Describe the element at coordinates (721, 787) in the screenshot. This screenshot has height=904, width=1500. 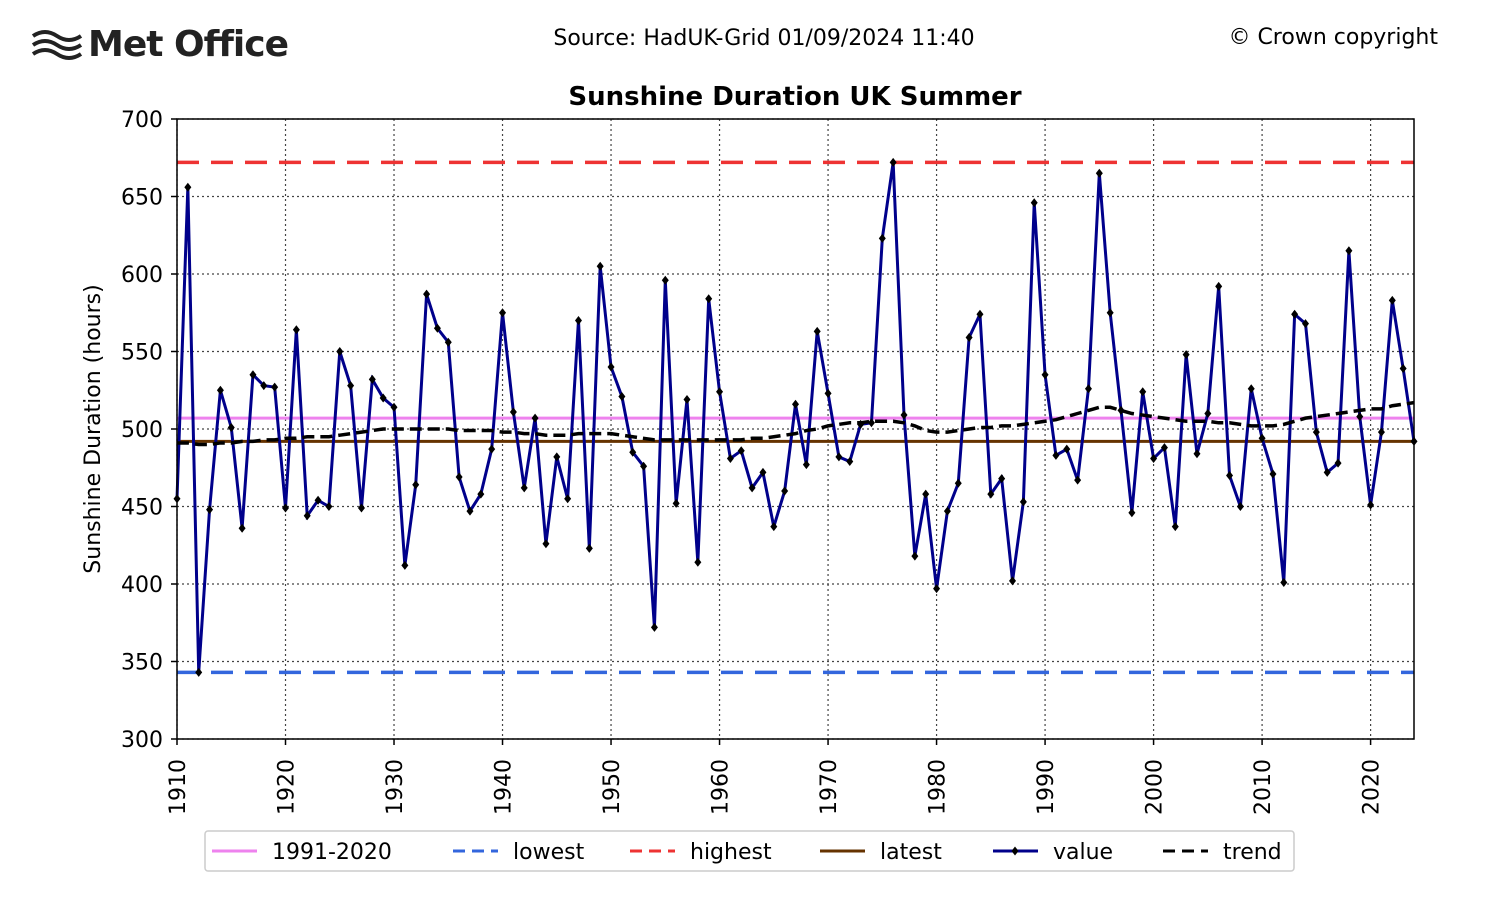
I see `x-tick-label: 1960` at that location.